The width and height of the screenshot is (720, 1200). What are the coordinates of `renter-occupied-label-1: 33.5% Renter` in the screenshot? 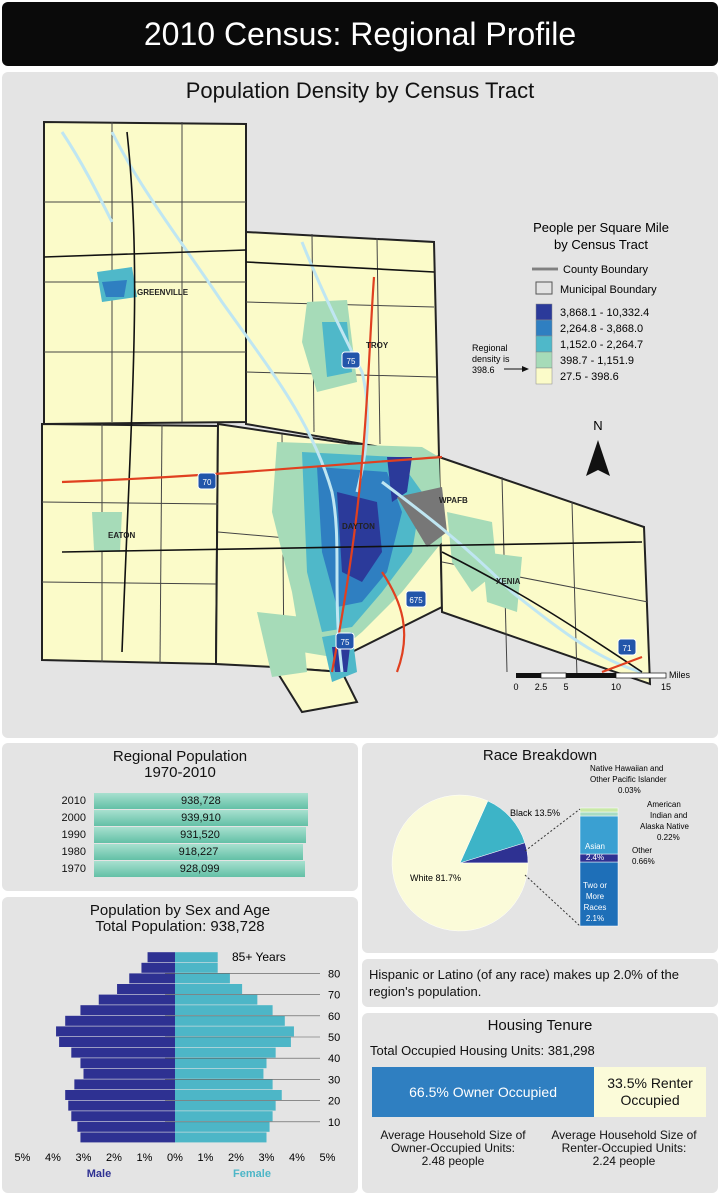 It's located at (650, 1083).